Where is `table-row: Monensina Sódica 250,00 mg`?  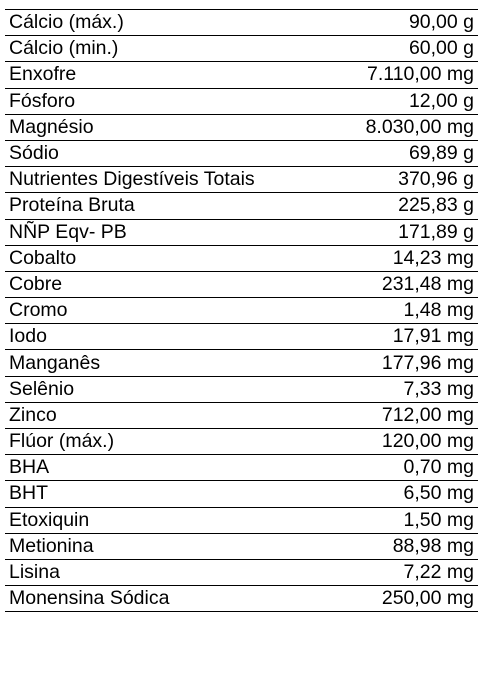
table-row: Monensina Sódica 250,00 mg is located at coordinates (241, 599).